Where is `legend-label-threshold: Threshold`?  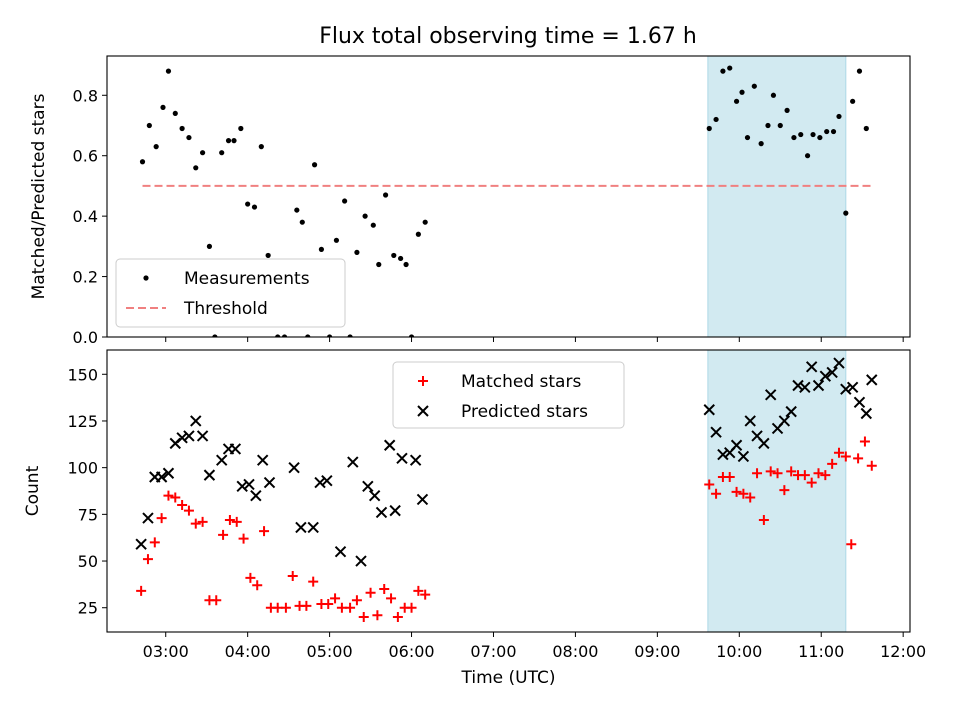
legend-label-threshold: Threshold is located at coordinates (225, 309).